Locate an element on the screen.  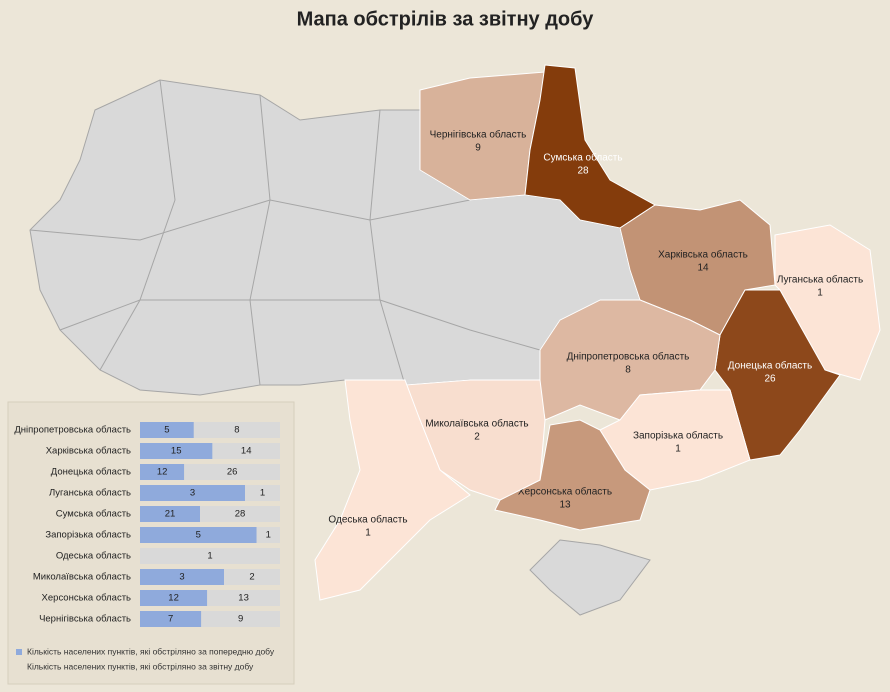
region-value: 9 is located at coordinates (478, 148).